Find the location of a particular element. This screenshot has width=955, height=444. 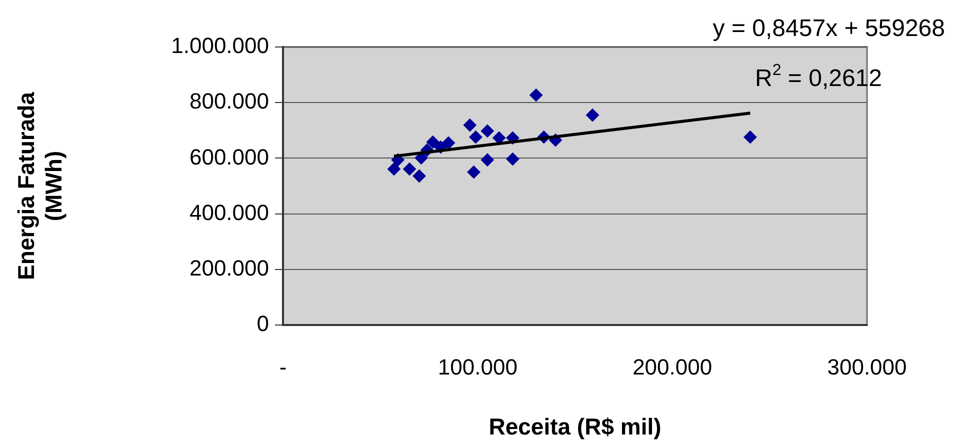

y-tick-label: 600.000 is located at coordinates (229, 157).